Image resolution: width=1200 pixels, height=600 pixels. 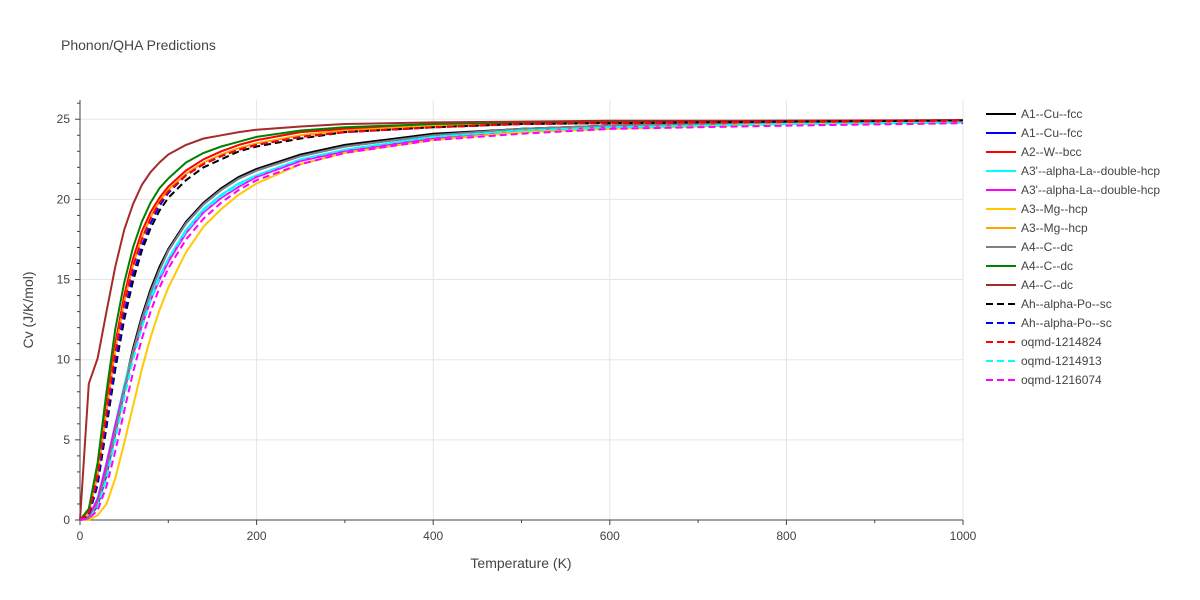 What do you see at coordinates (80, 536) in the screenshot?
I see `x-tick-label: 0` at bounding box center [80, 536].